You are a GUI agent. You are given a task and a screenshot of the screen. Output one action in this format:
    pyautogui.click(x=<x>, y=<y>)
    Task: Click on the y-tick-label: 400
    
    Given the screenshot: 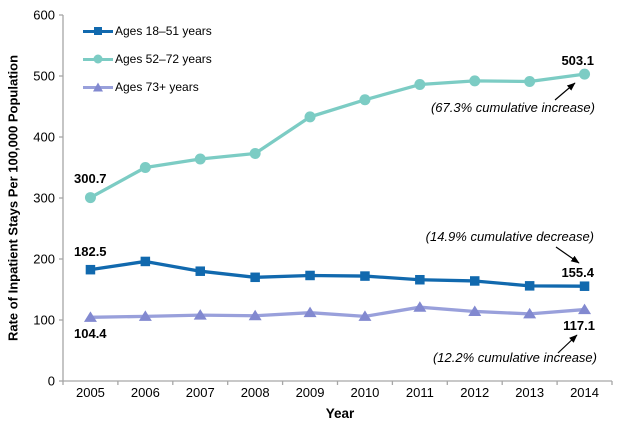 What is the action you would take?
    pyautogui.click(x=44, y=137)
    